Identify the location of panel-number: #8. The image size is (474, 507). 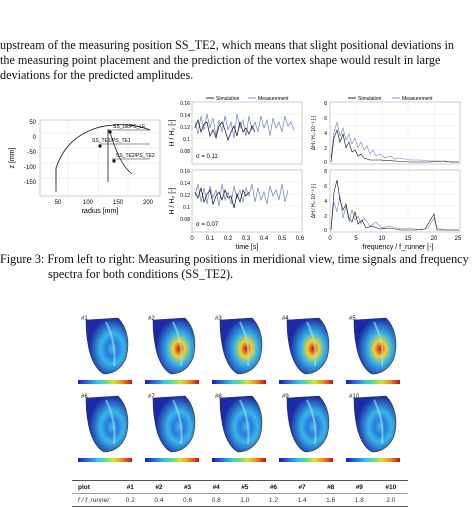
(218, 397).